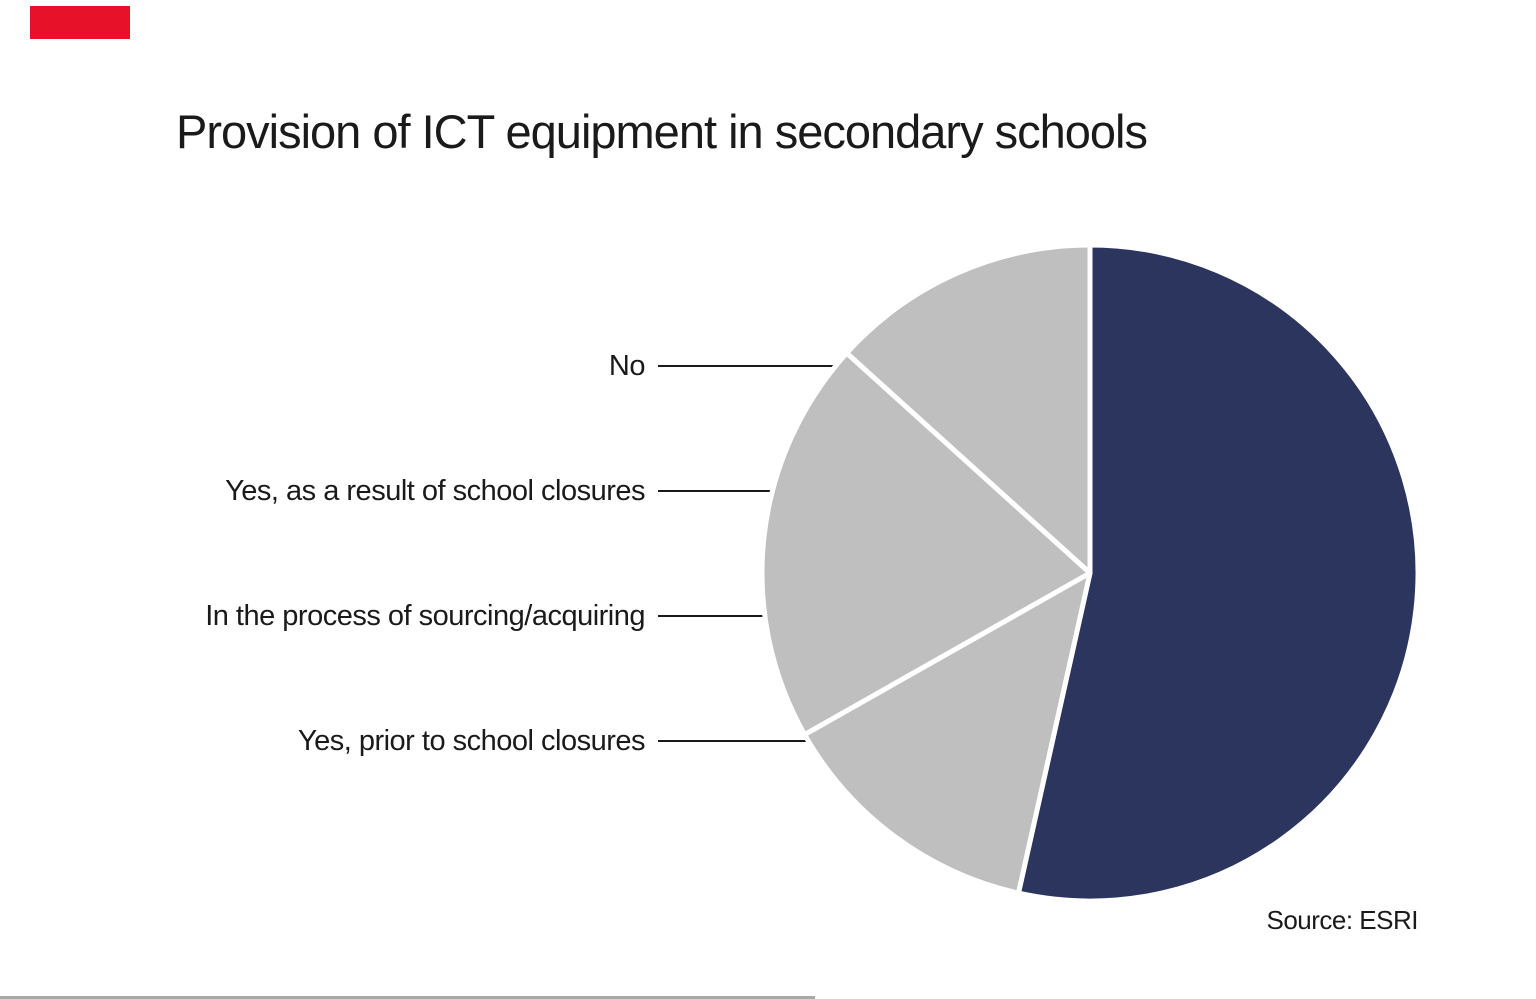 This screenshot has width=1536, height=999. Describe the element at coordinates (804, 366) in the screenshot. I see `leader-line-no` at that location.